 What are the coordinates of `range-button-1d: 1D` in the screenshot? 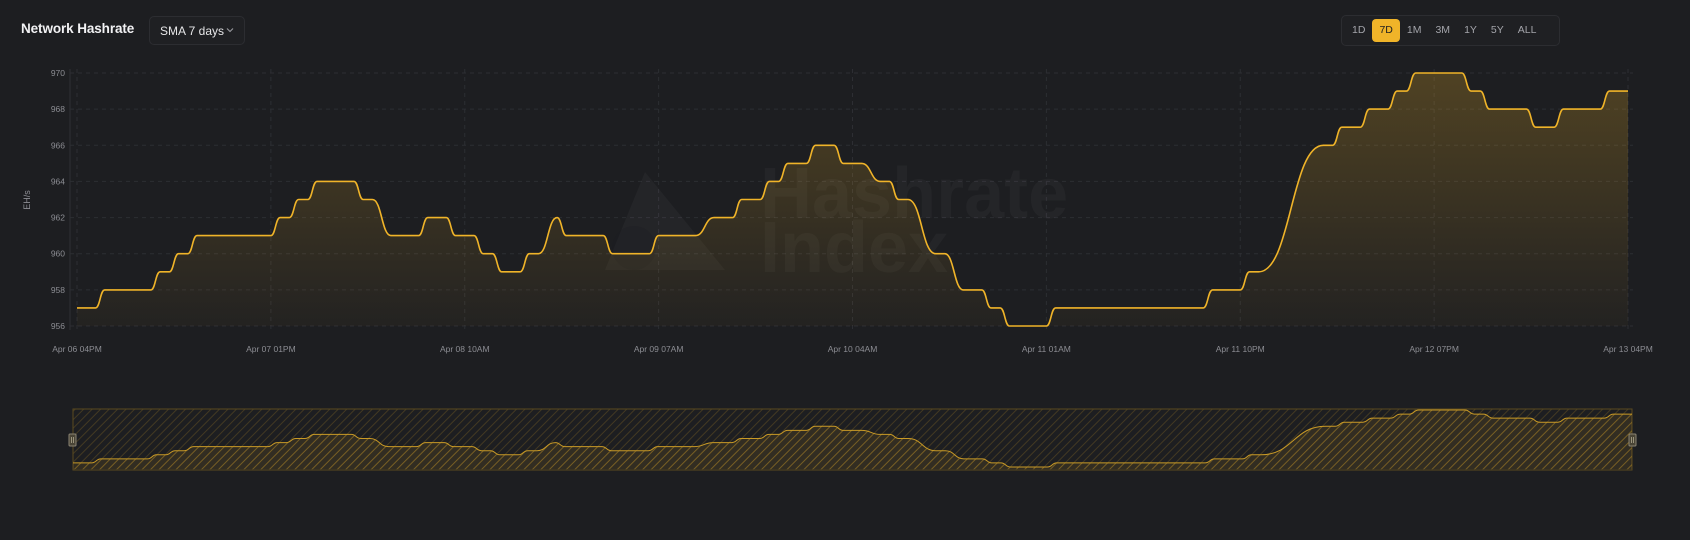 It's located at (1359, 30).